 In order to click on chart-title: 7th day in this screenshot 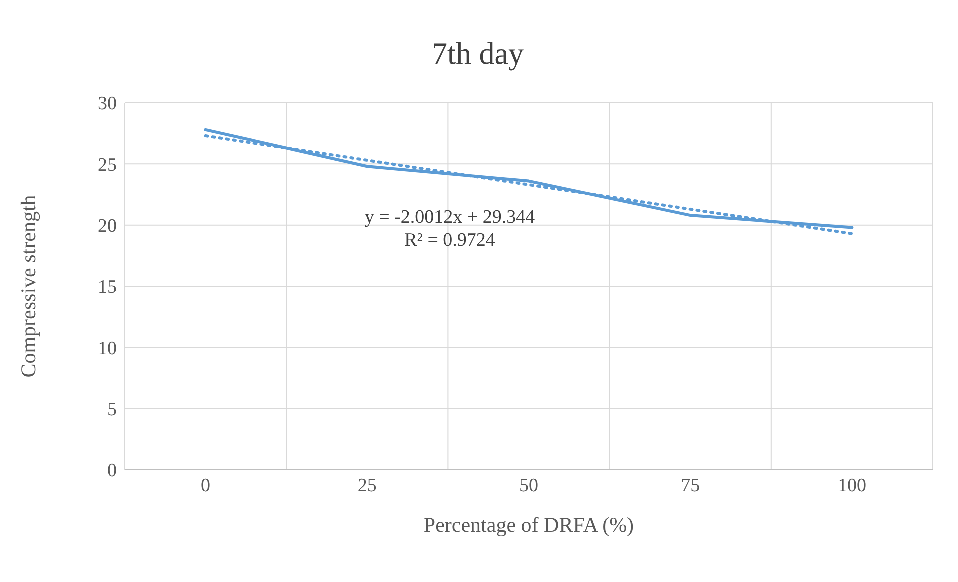, I will do `click(478, 54)`.